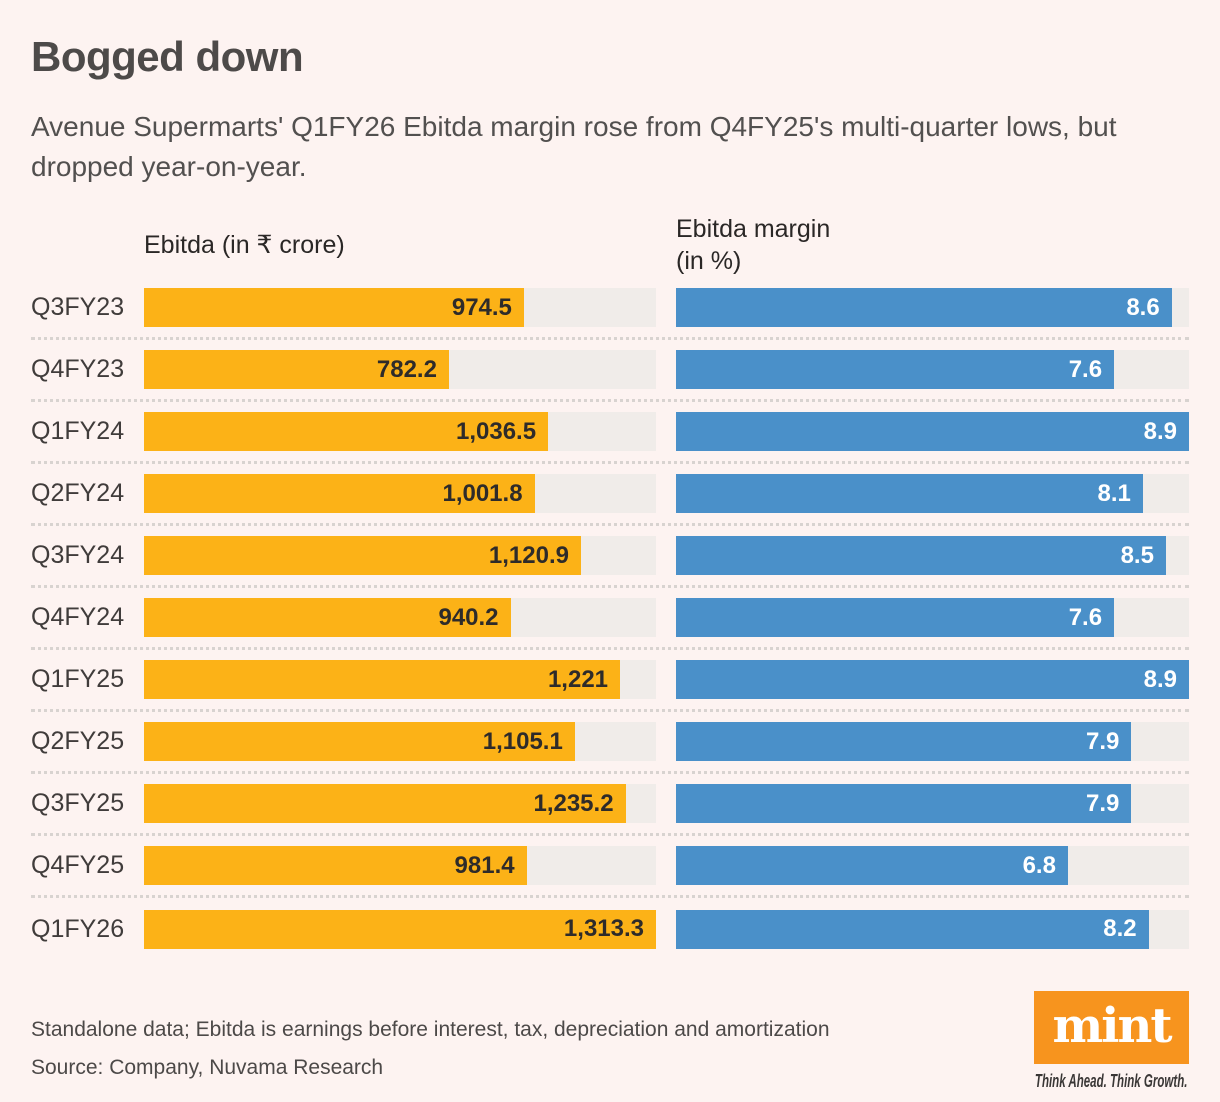 The image size is (1220, 1102). I want to click on chart-row: Q1FY25 1,221 8.9, so click(610, 681).